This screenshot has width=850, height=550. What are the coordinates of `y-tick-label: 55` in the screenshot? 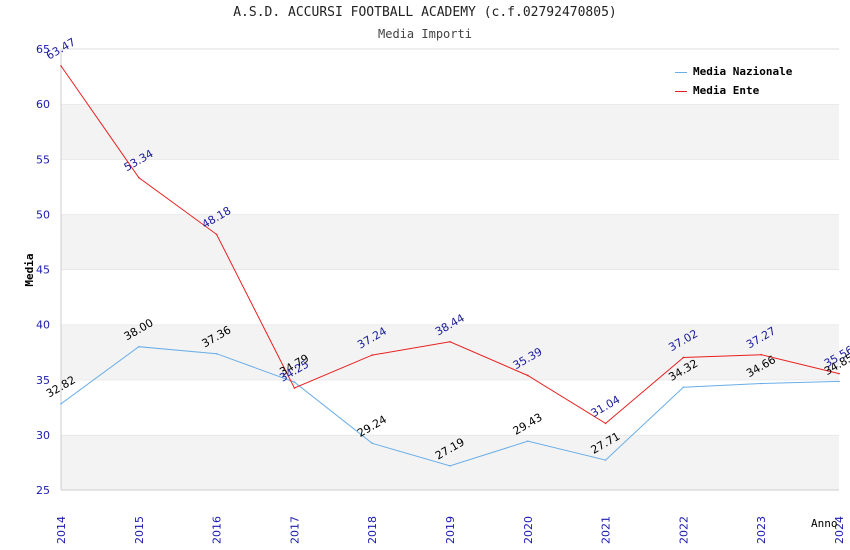 It's located at (43, 159).